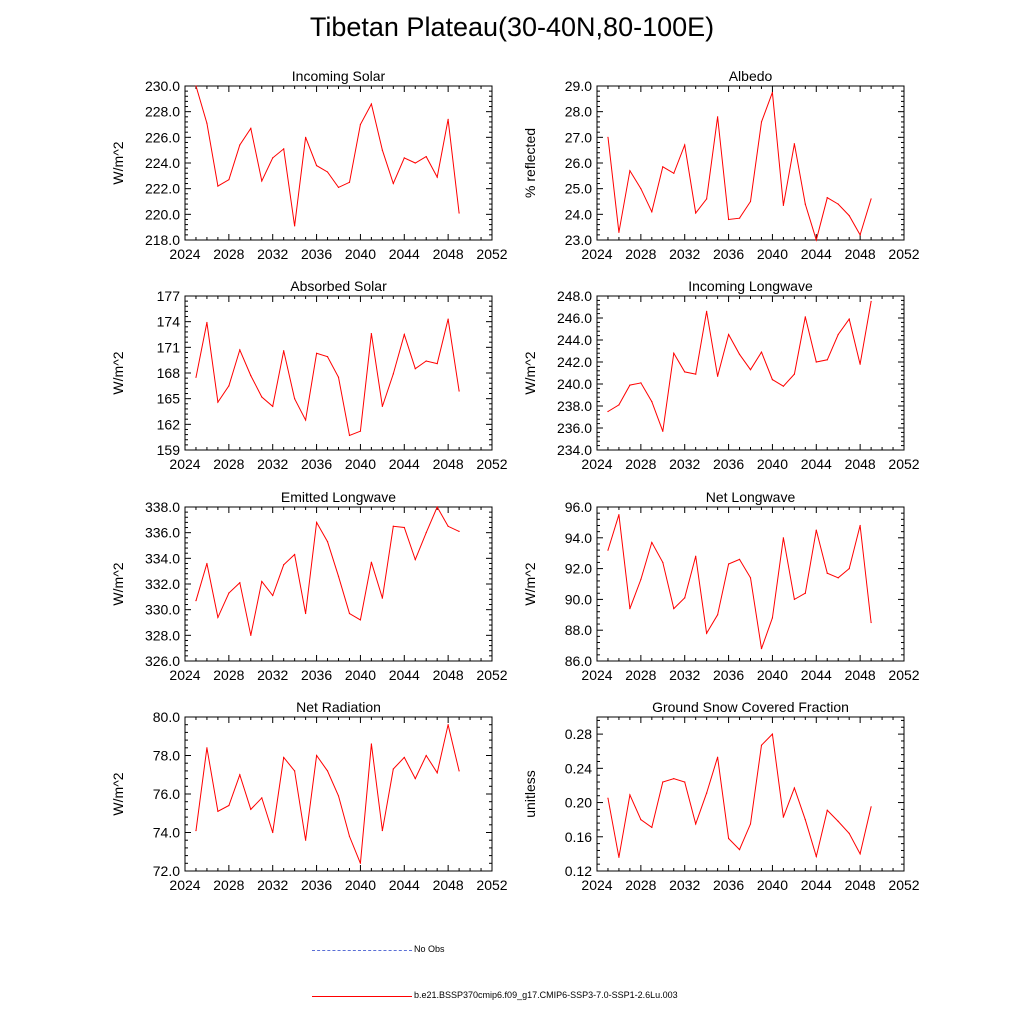 The image size is (1024, 1024). What do you see at coordinates (750, 707) in the screenshot?
I see `panel-title: Ground Snow Covered Fraction` at bounding box center [750, 707].